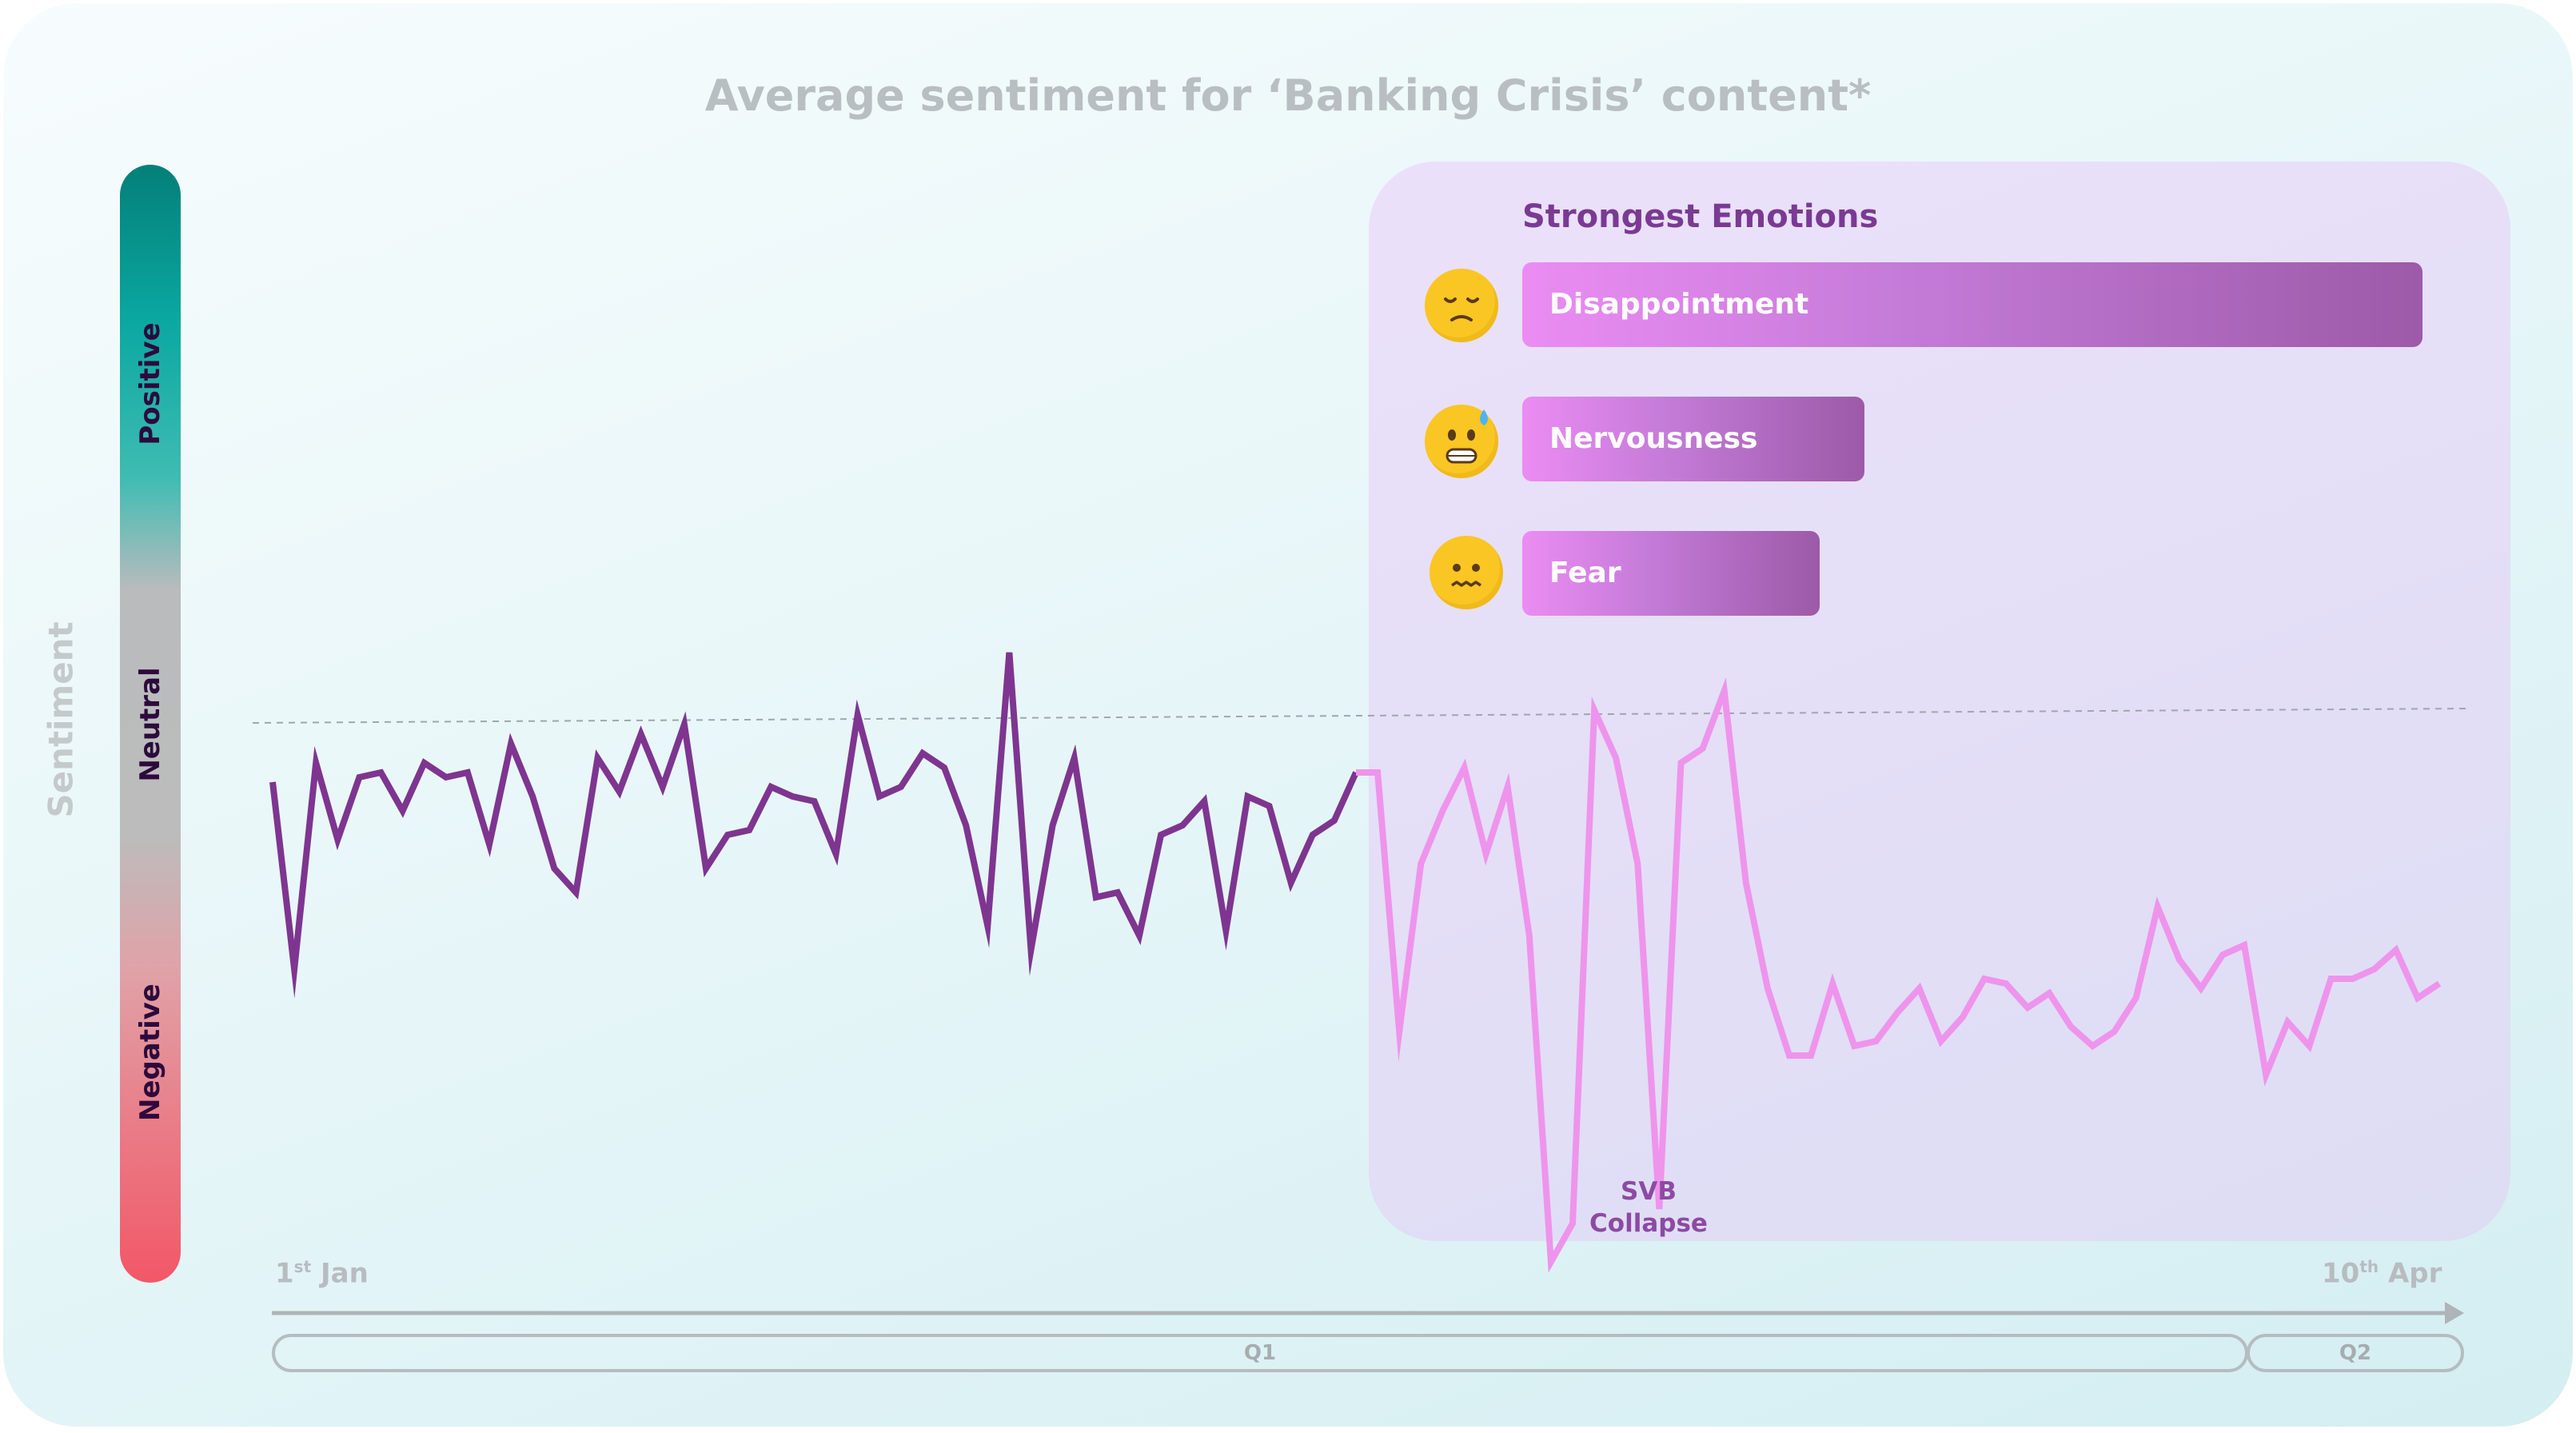 Image resolution: width=2576 pixels, height=1433 pixels. I want to click on x-axis-arrowhead, so click(2454, 1313).